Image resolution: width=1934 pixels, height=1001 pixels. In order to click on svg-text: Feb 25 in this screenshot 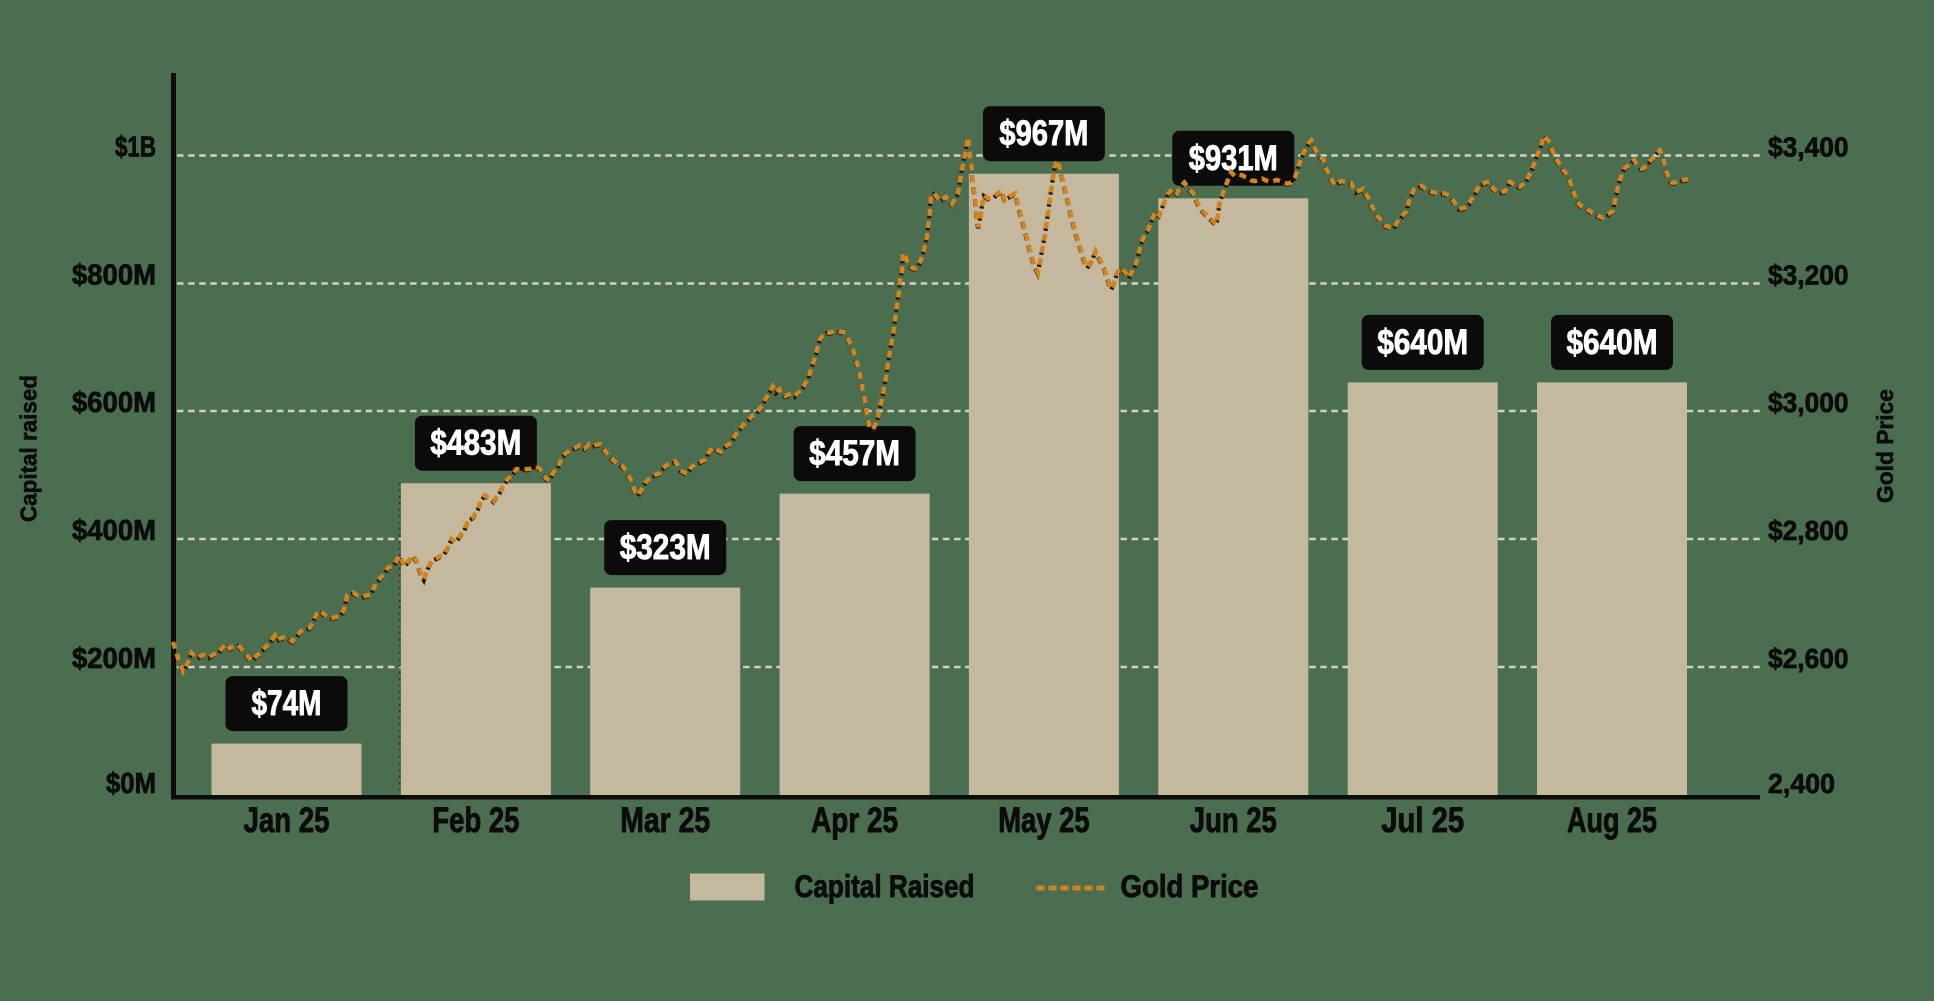, I will do `click(475, 820)`.